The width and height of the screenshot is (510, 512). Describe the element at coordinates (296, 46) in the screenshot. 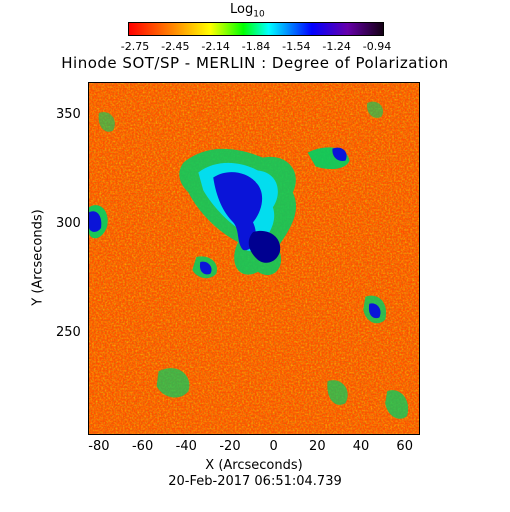

I see `colorbar-tick-label: -1.54` at that location.